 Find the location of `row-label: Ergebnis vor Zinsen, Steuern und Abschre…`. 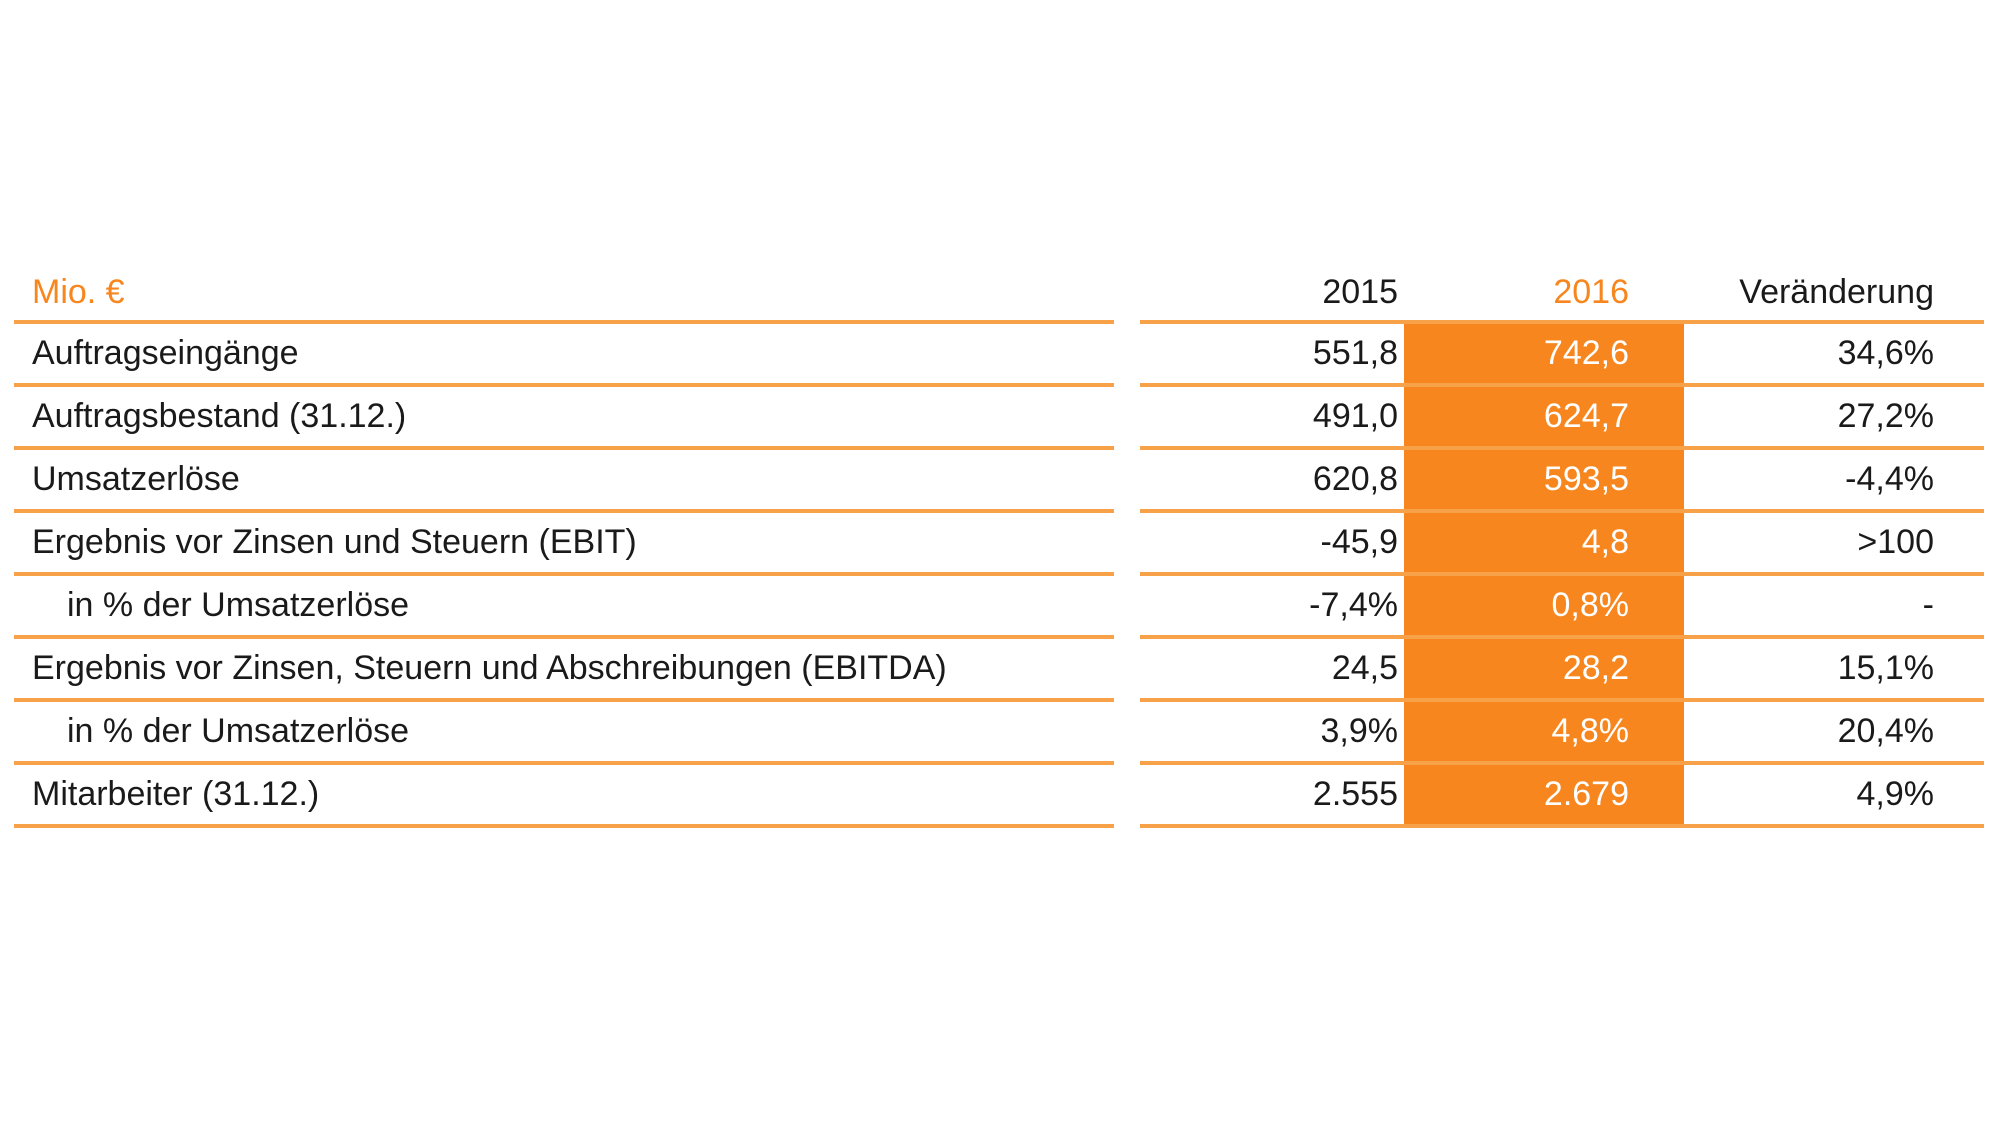

row-label: Ergebnis vor Zinsen, Steuern und Abschre… is located at coordinates (489, 668).